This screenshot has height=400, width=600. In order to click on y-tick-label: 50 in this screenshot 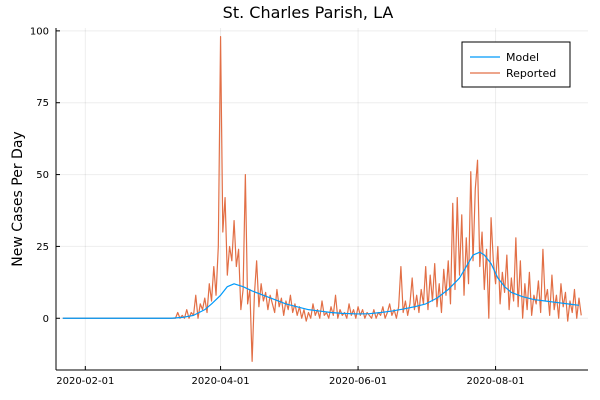, I will do `click(42, 175)`.